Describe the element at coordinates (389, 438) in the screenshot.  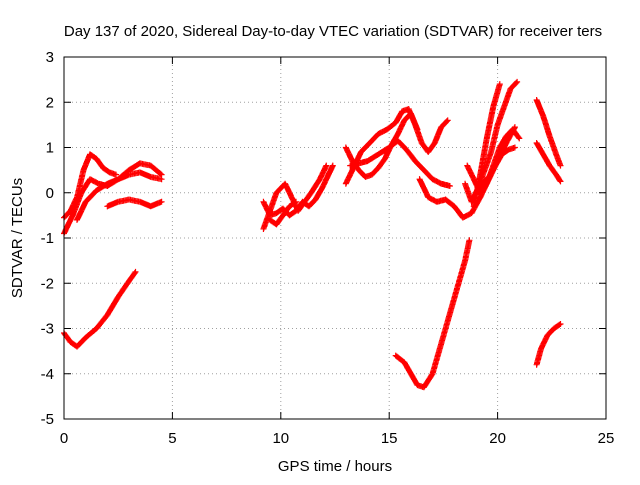
I see `x-tick-label: 15` at that location.